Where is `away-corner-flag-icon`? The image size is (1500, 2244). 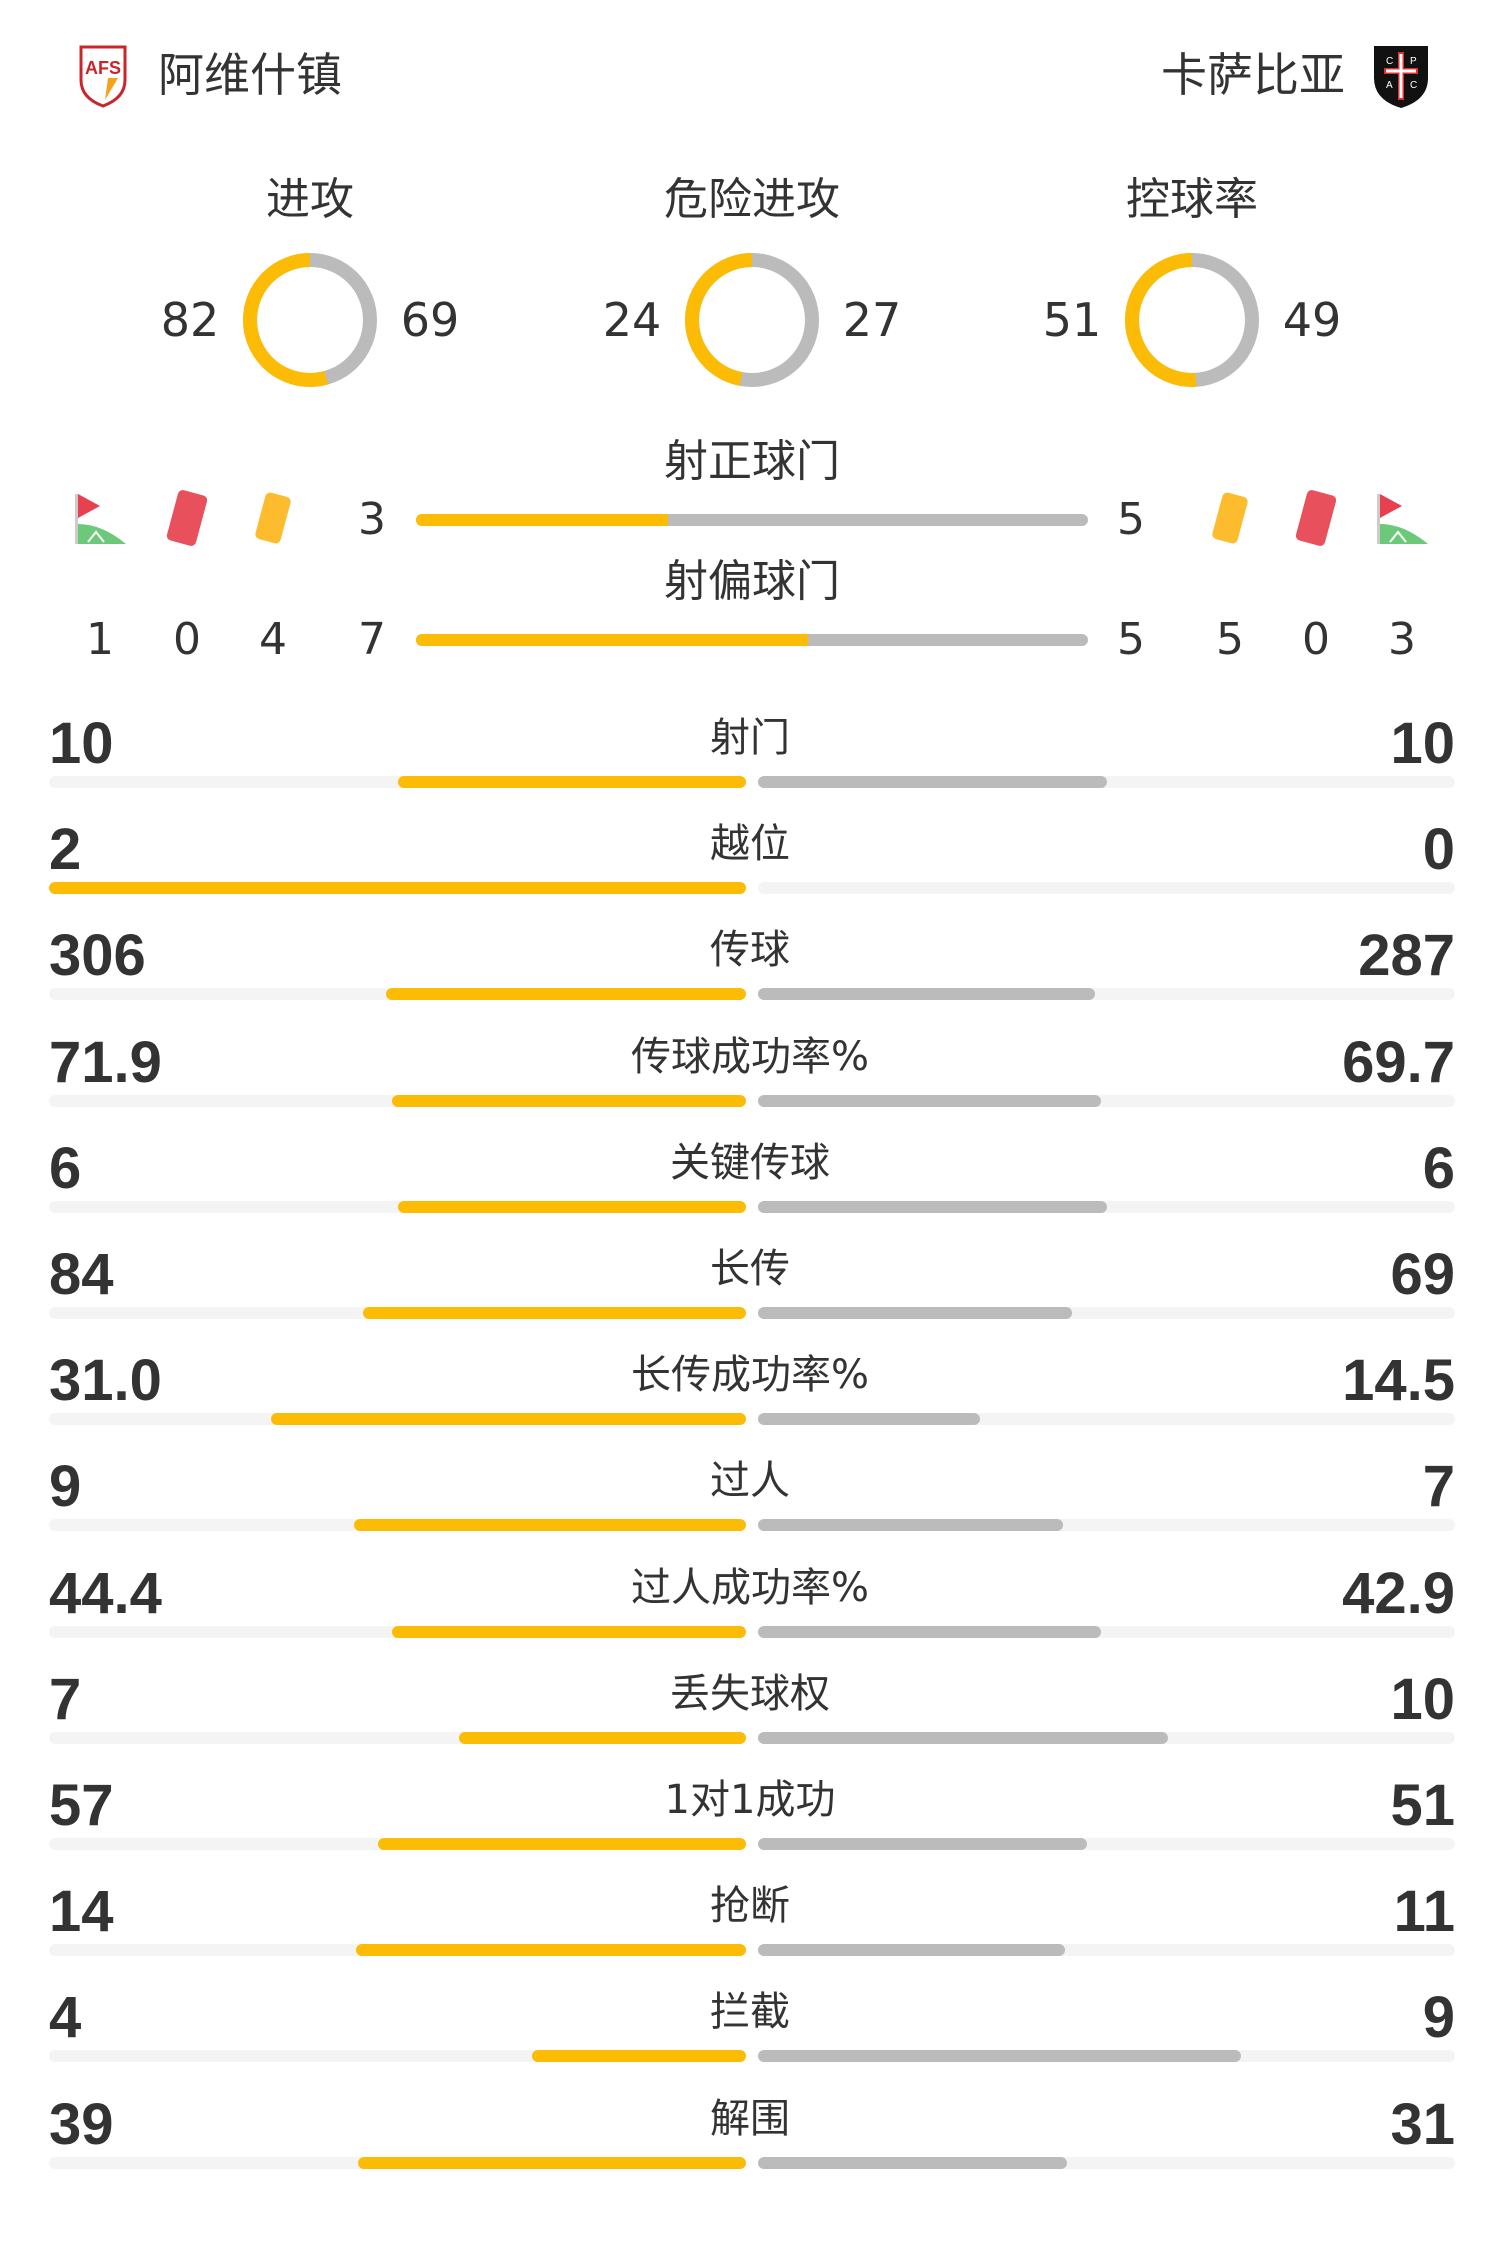 away-corner-flag-icon is located at coordinates (1403, 521).